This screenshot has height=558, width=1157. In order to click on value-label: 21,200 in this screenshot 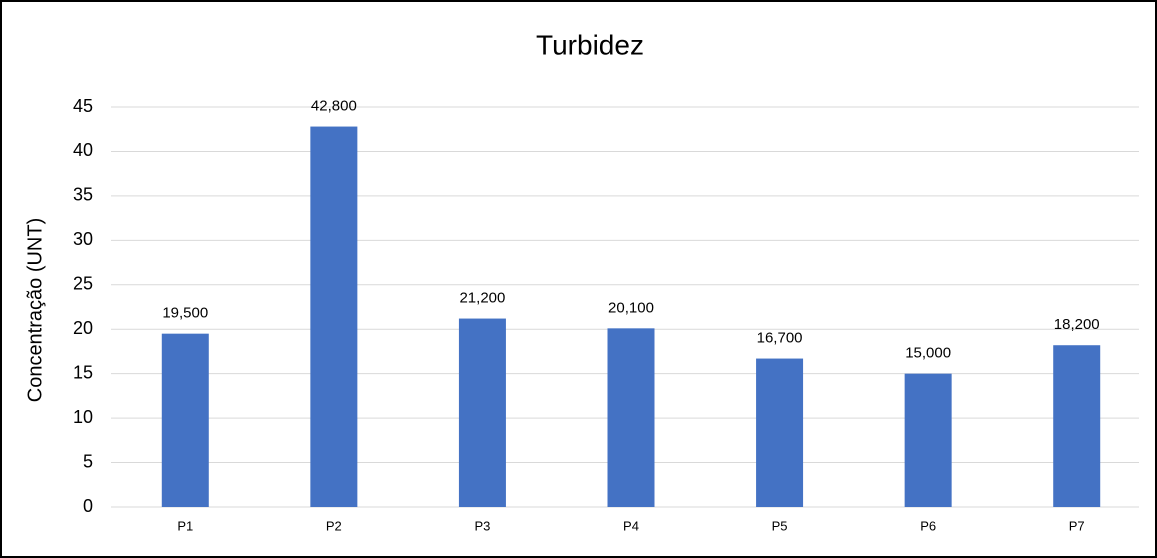, I will do `click(482, 298)`.